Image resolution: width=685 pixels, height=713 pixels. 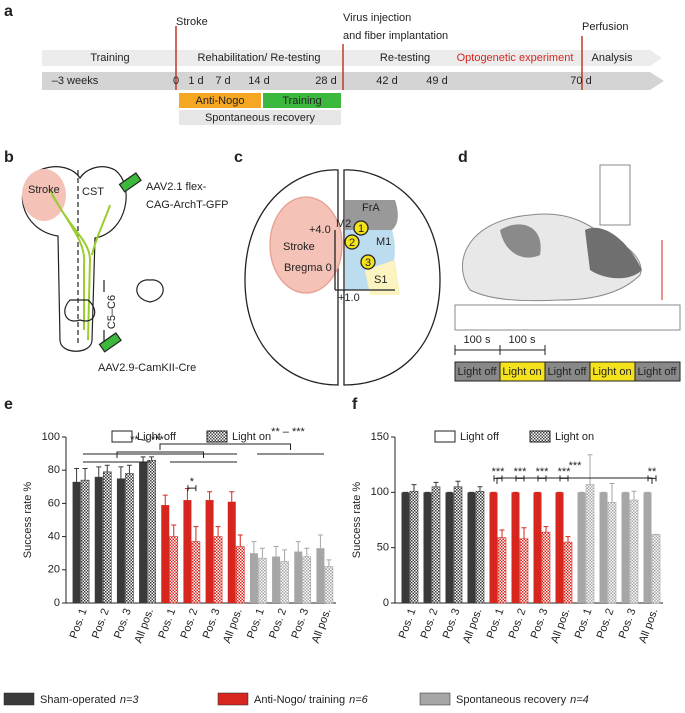 I want to click on annotation: ** – ***, so click(x=147, y=440).